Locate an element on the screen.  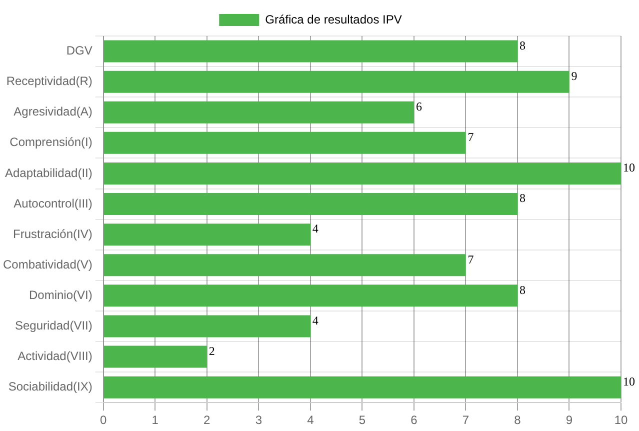
y-tick-label: Autocontrol(III) is located at coordinates (53, 203).